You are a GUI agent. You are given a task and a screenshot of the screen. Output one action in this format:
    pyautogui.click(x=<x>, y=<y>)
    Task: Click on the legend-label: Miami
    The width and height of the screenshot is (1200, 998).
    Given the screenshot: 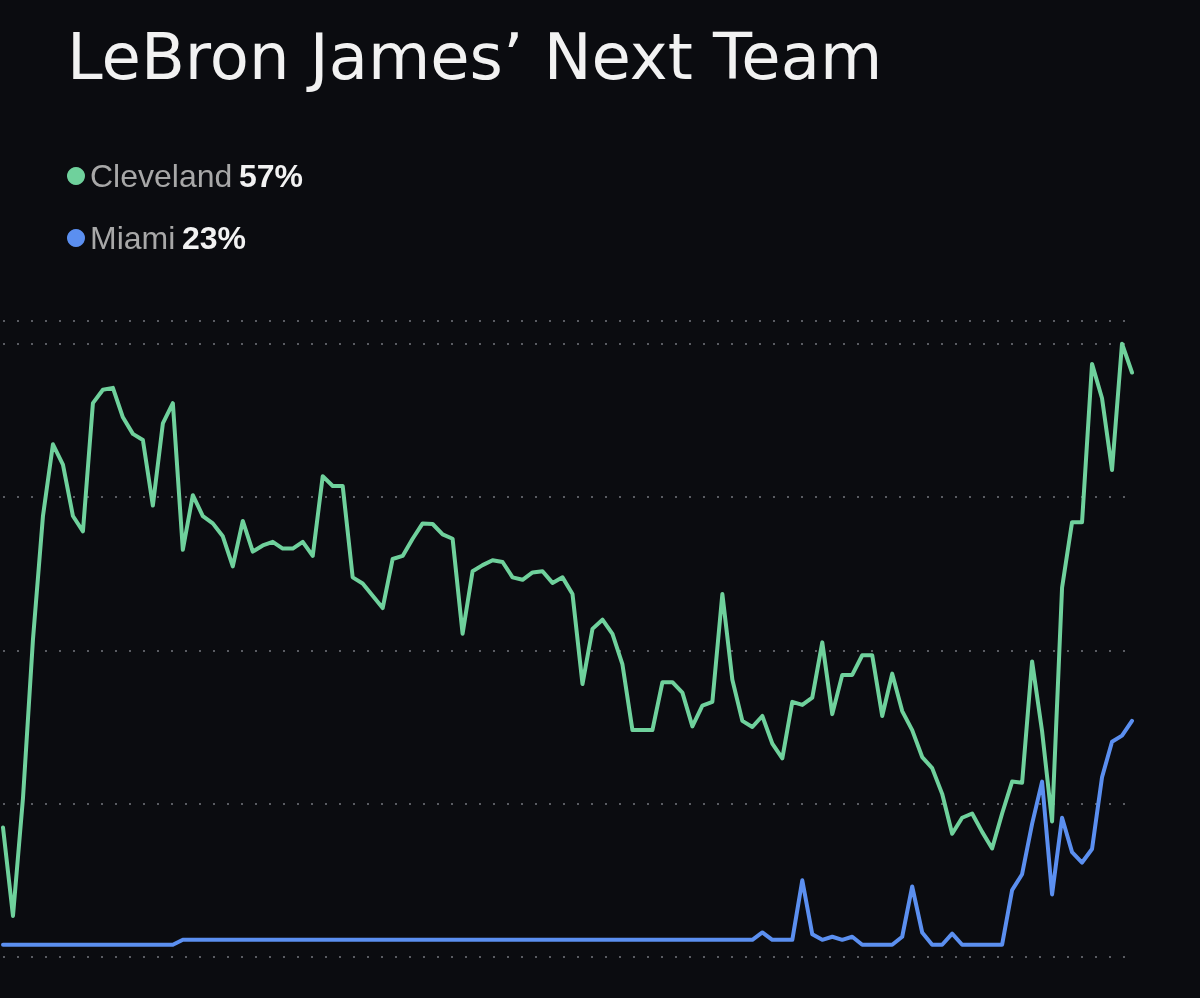 What is the action you would take?
    pyautogui.click(x=133, y=238)
    